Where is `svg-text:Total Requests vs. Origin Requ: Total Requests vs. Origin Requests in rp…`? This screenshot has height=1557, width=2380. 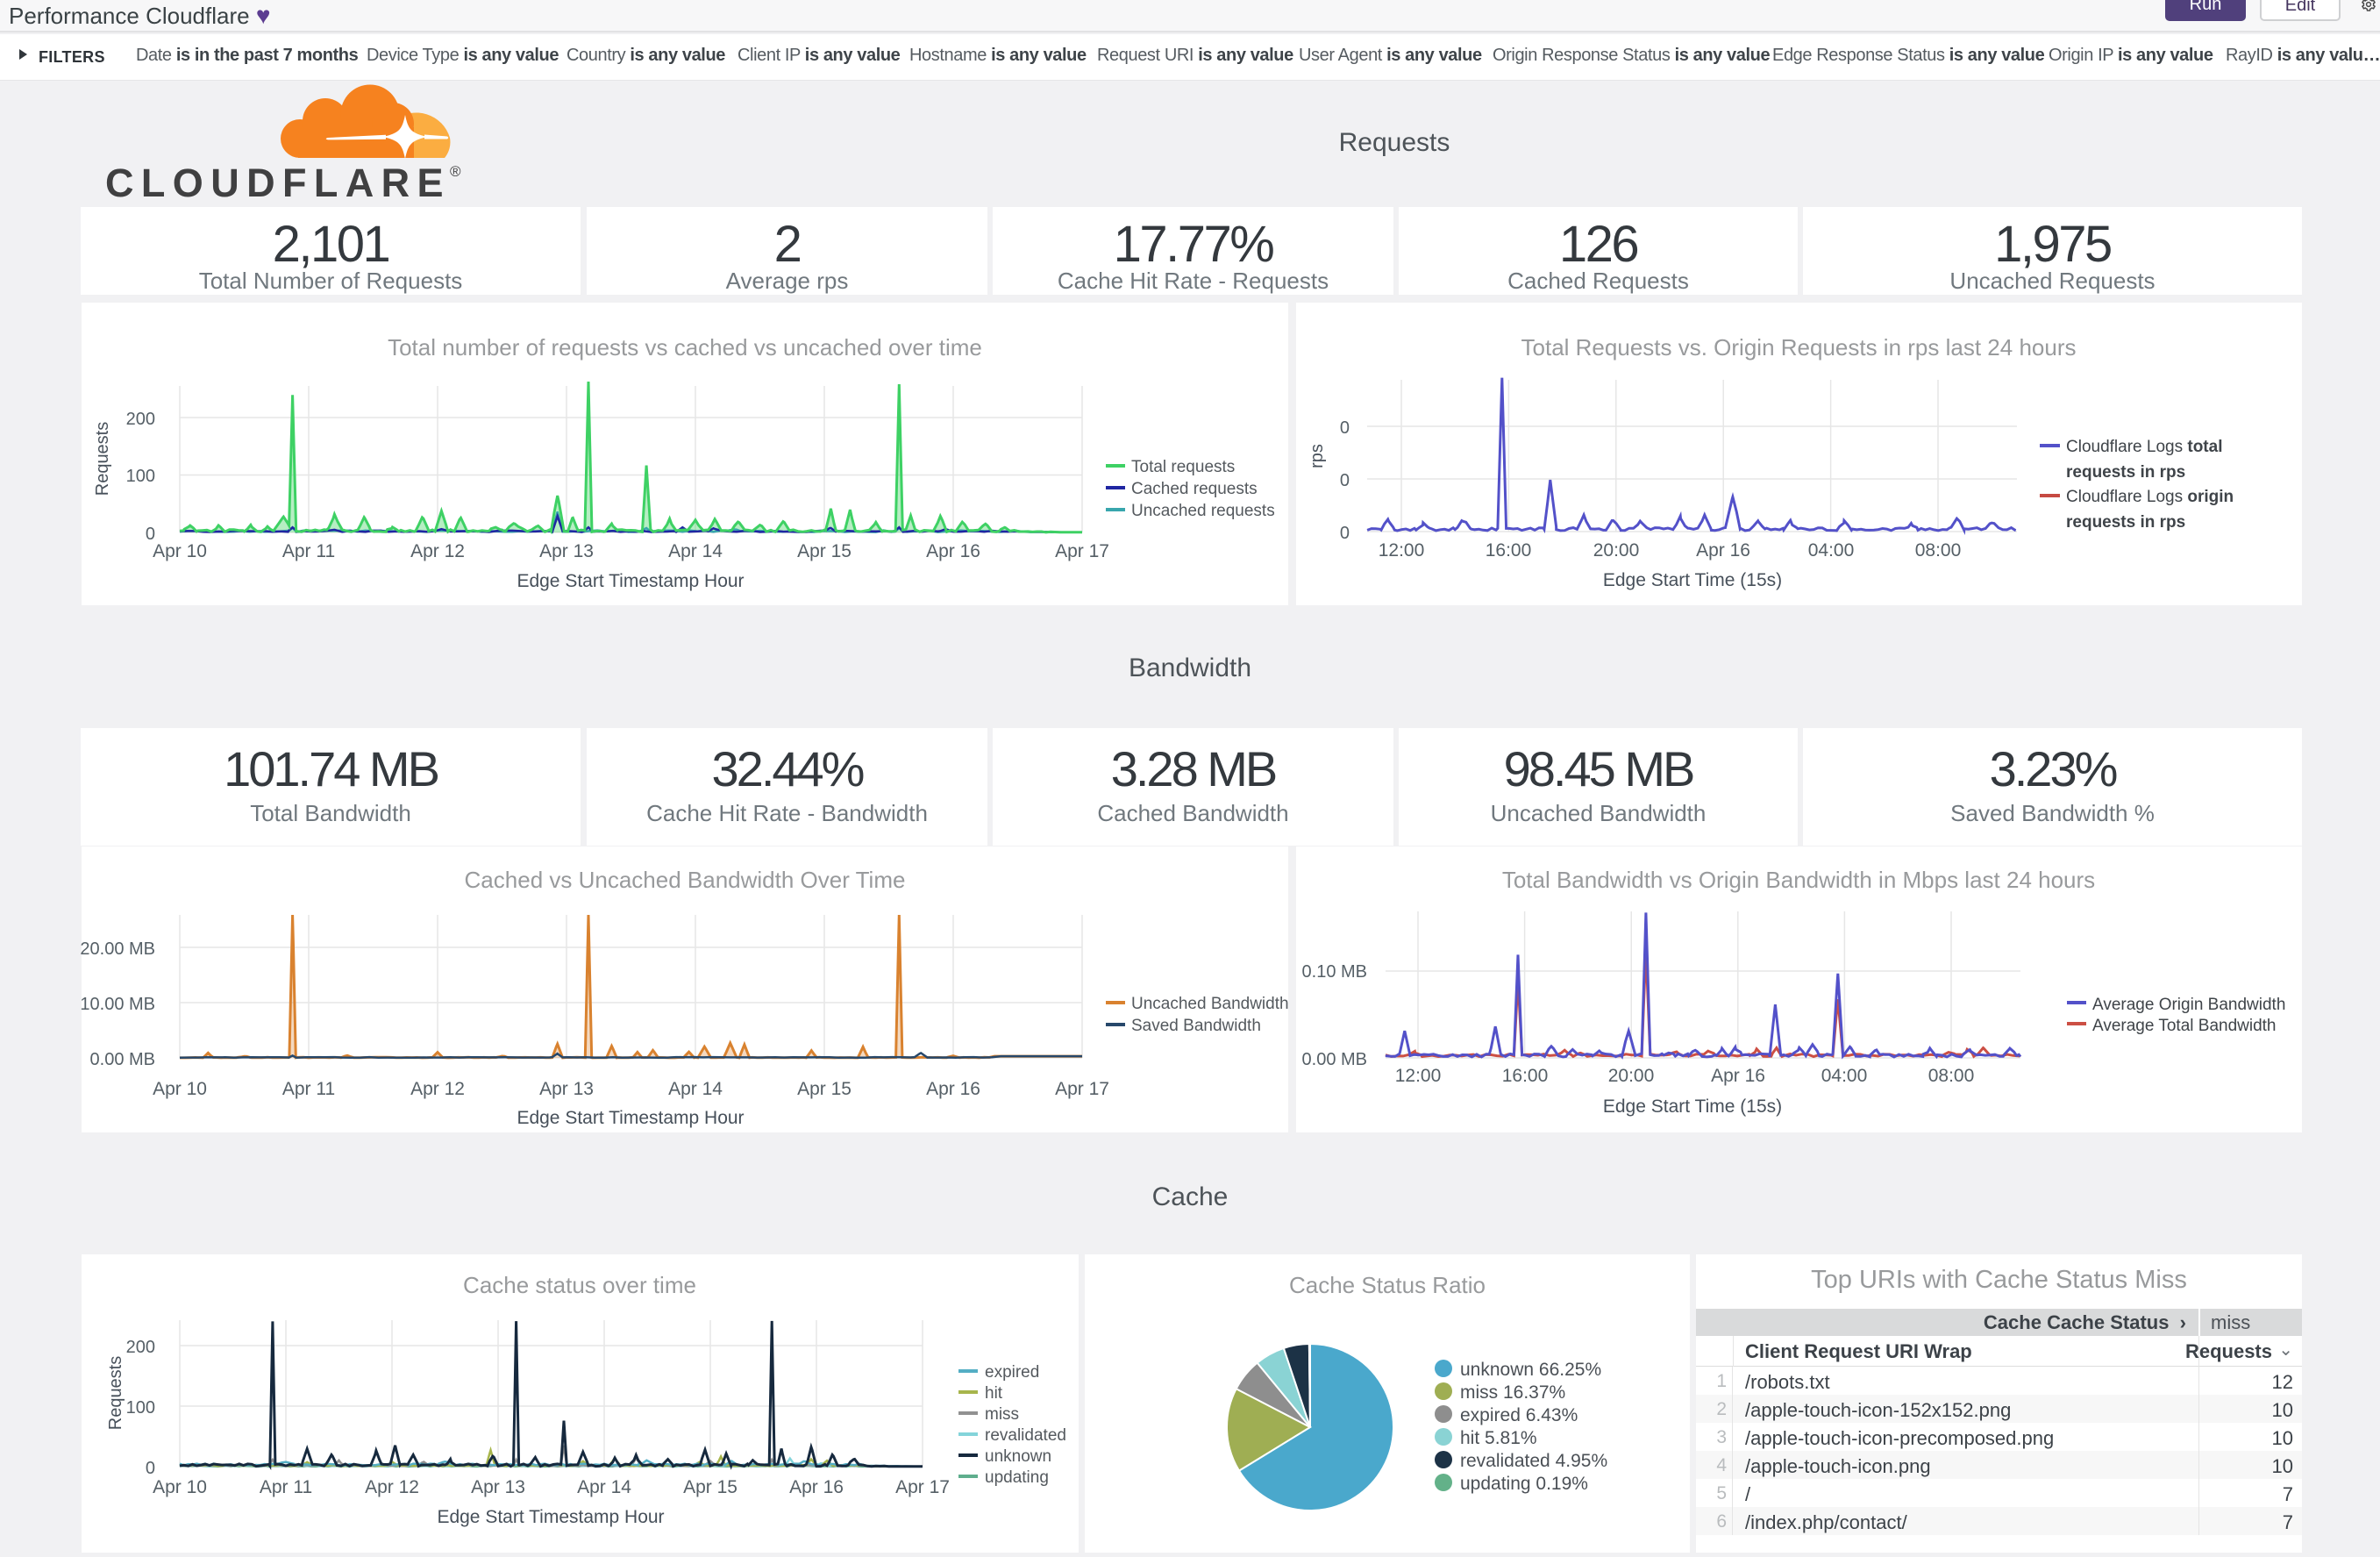 svg-text:Total Requests vs. Origin Requ: Total Requests vs. Origin Requests in rp… is located at coordinates (1799, 348).